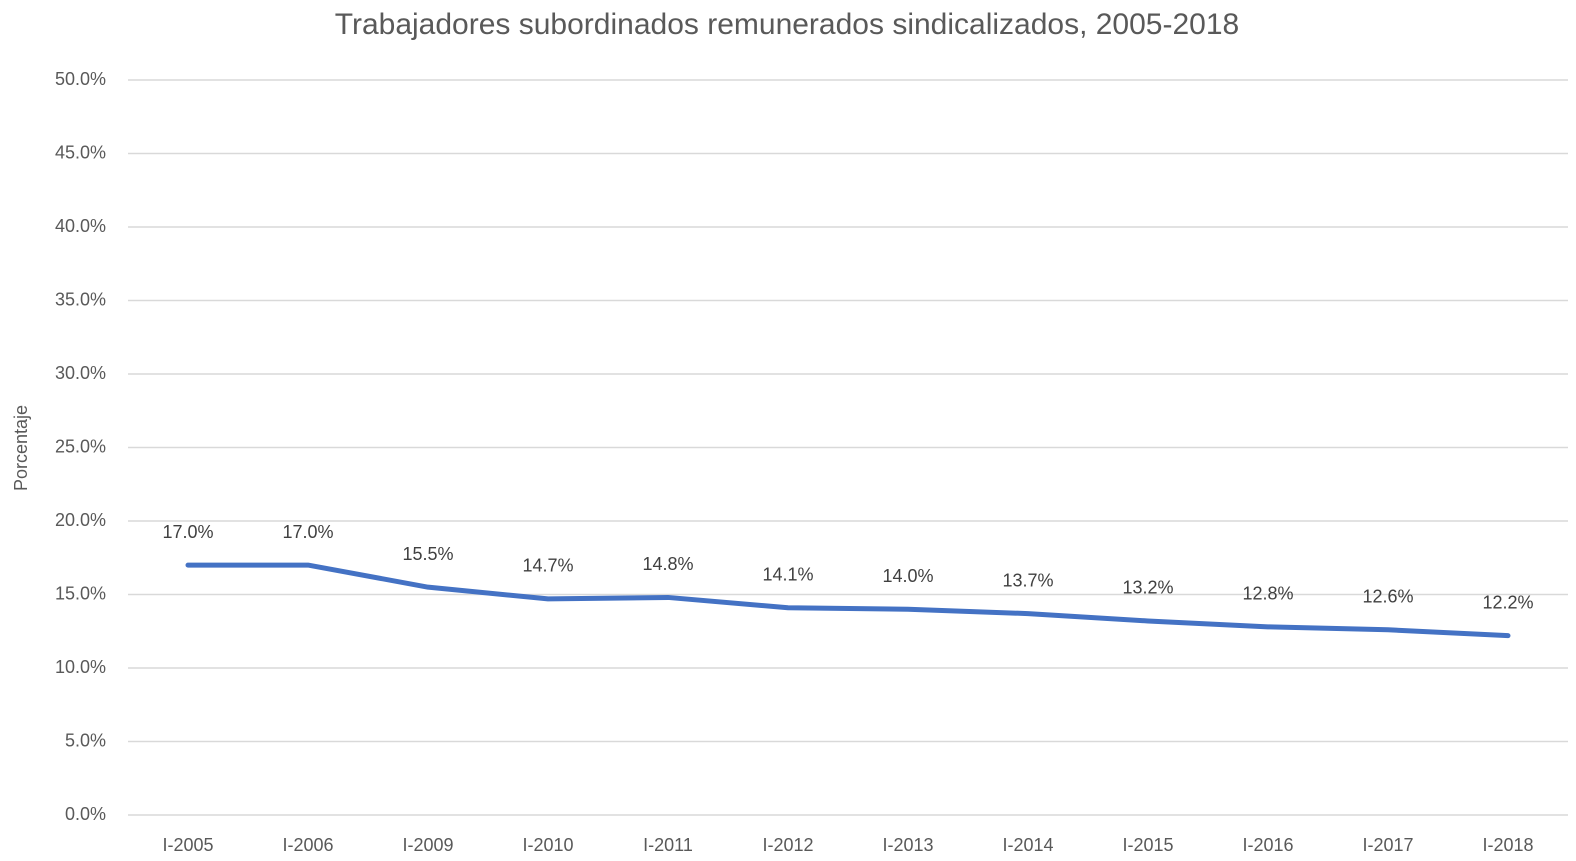 The height and width of the screenshot is (861, 1576). Describe the element at coordinates (80, 299) in the screenshot. I see `y-tick-label: 35.0%` at that location.